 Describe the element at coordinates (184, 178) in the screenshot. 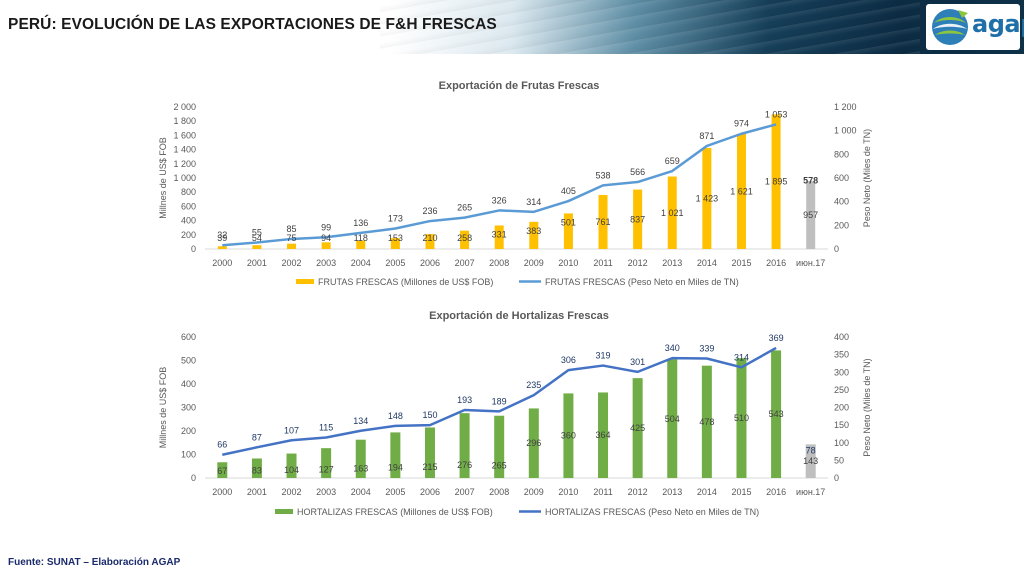

I see `y-tick-label: 1 000` at that location.